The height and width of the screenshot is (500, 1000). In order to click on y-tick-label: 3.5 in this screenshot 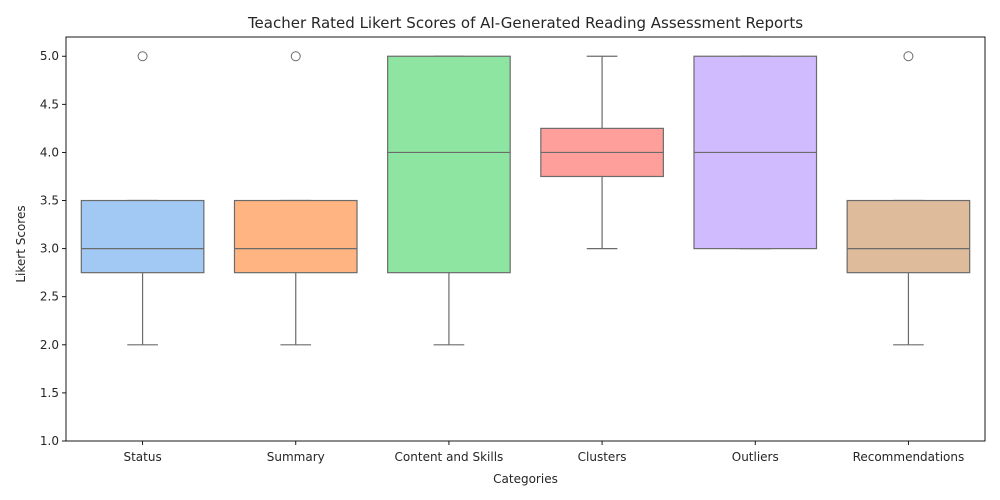, I will do `click(49, 201)`.